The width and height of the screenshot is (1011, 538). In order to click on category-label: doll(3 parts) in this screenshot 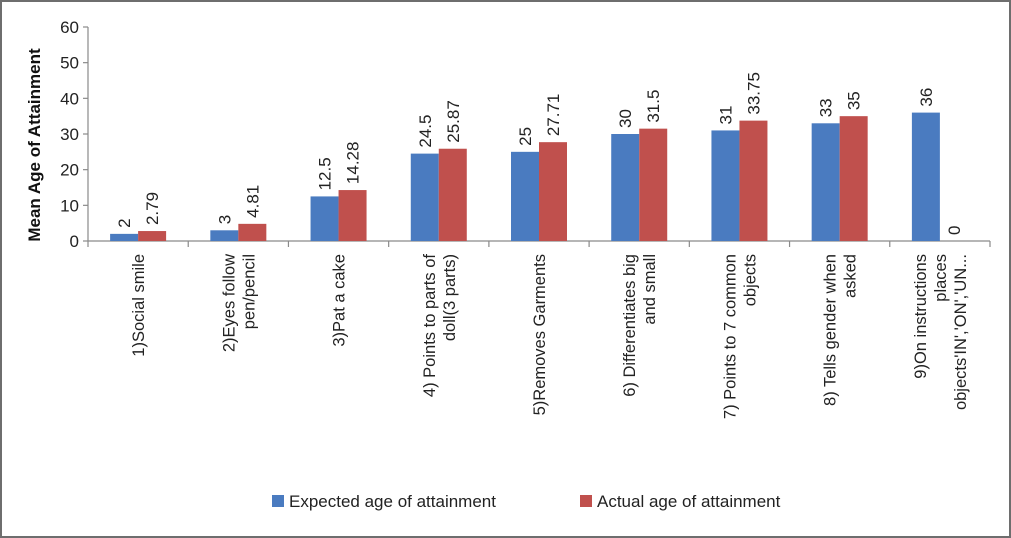, I will do `click(450, 297)`.